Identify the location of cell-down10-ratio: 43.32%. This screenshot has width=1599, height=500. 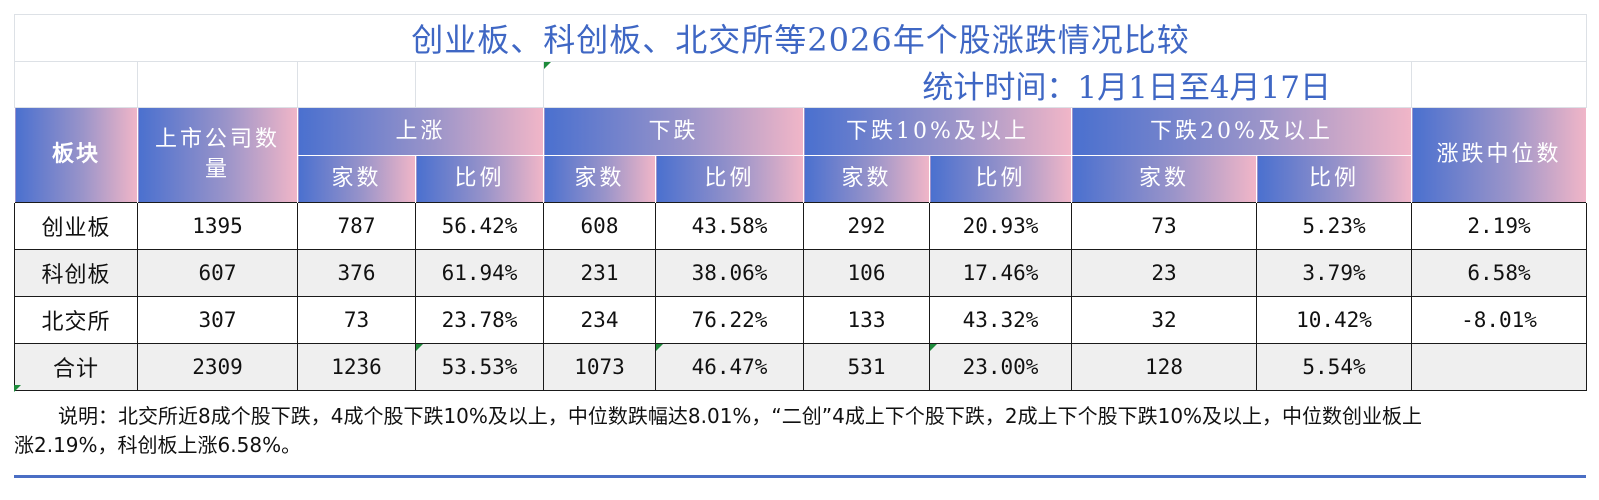
(1000, 320).